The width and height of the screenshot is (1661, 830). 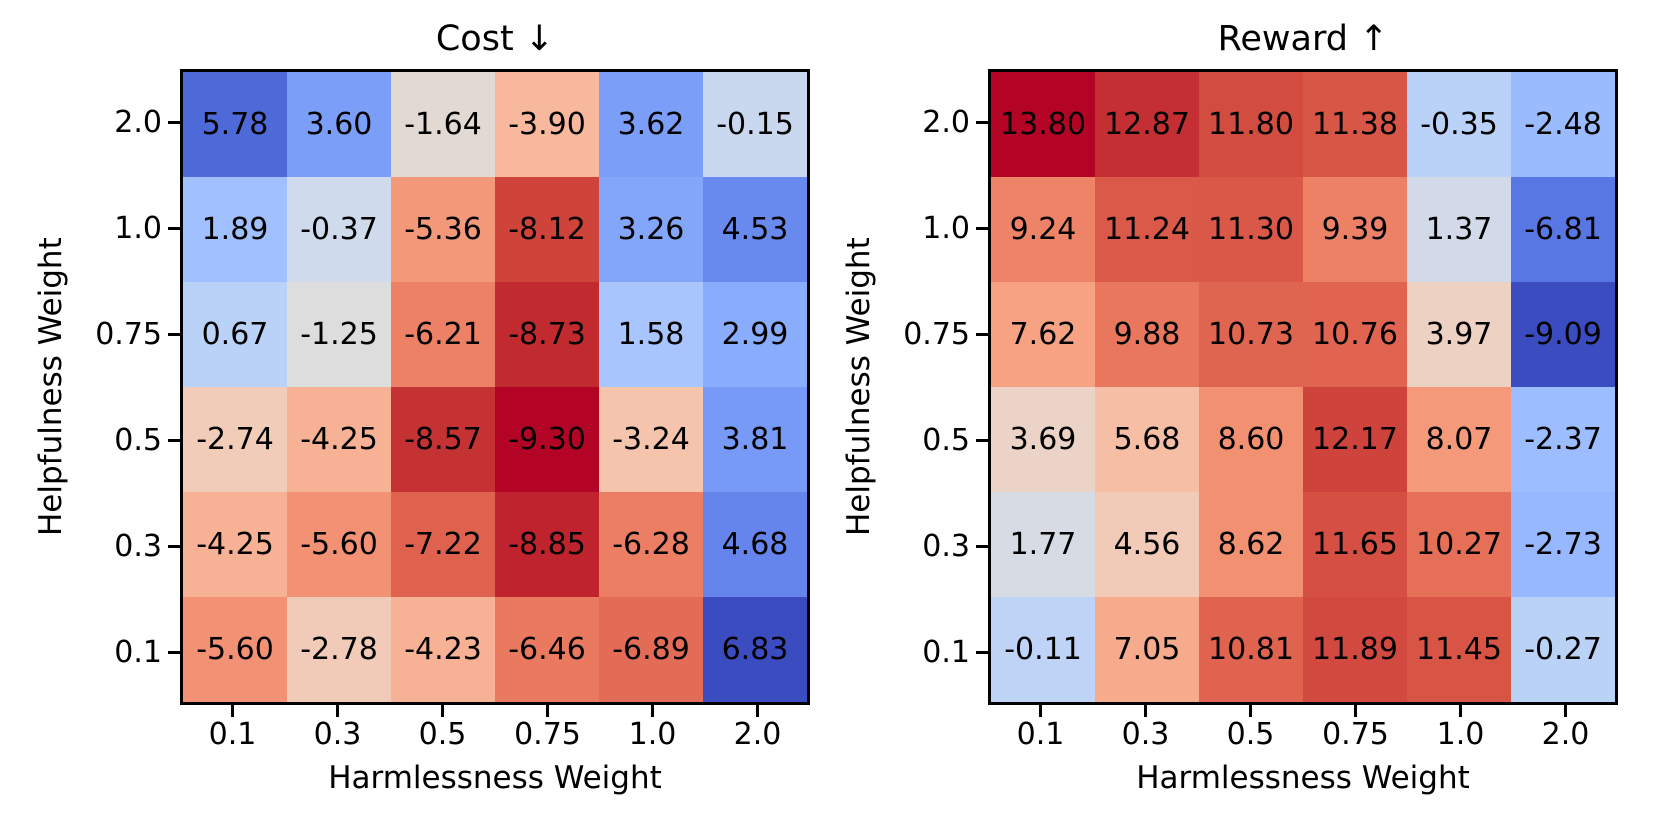 I want to click on heatmap-cell: 11.89, so click(x=1355, y=649).